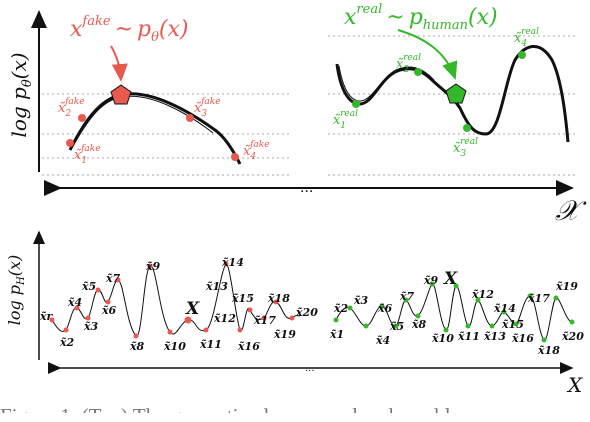  Describe the element at coordinates (421, 17) in the screenshot. I see `real-formula: xreal ~ phuman(x)` at that location.